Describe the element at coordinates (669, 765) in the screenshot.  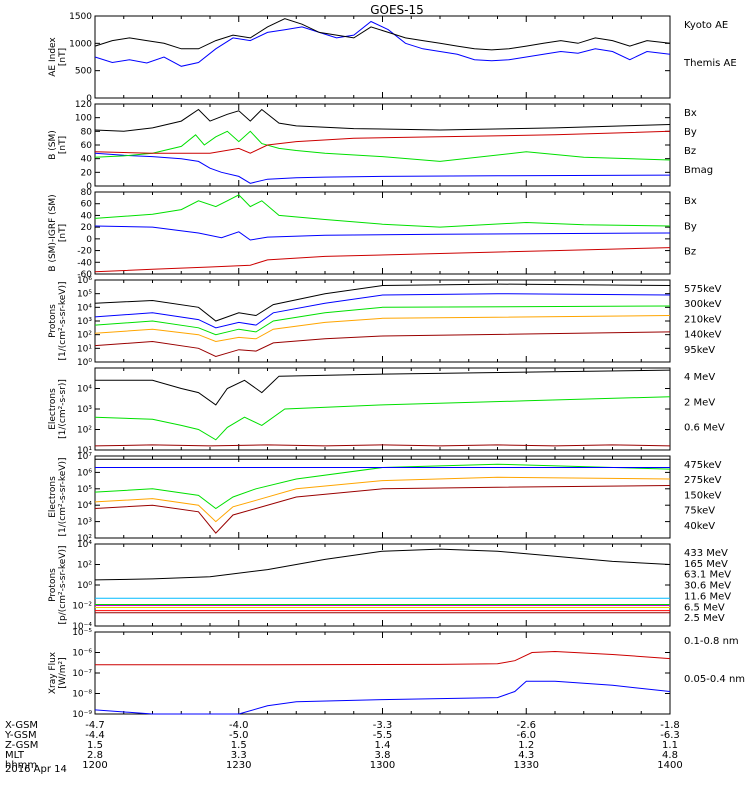
I see `ephemeris-value: 1400` at that location.